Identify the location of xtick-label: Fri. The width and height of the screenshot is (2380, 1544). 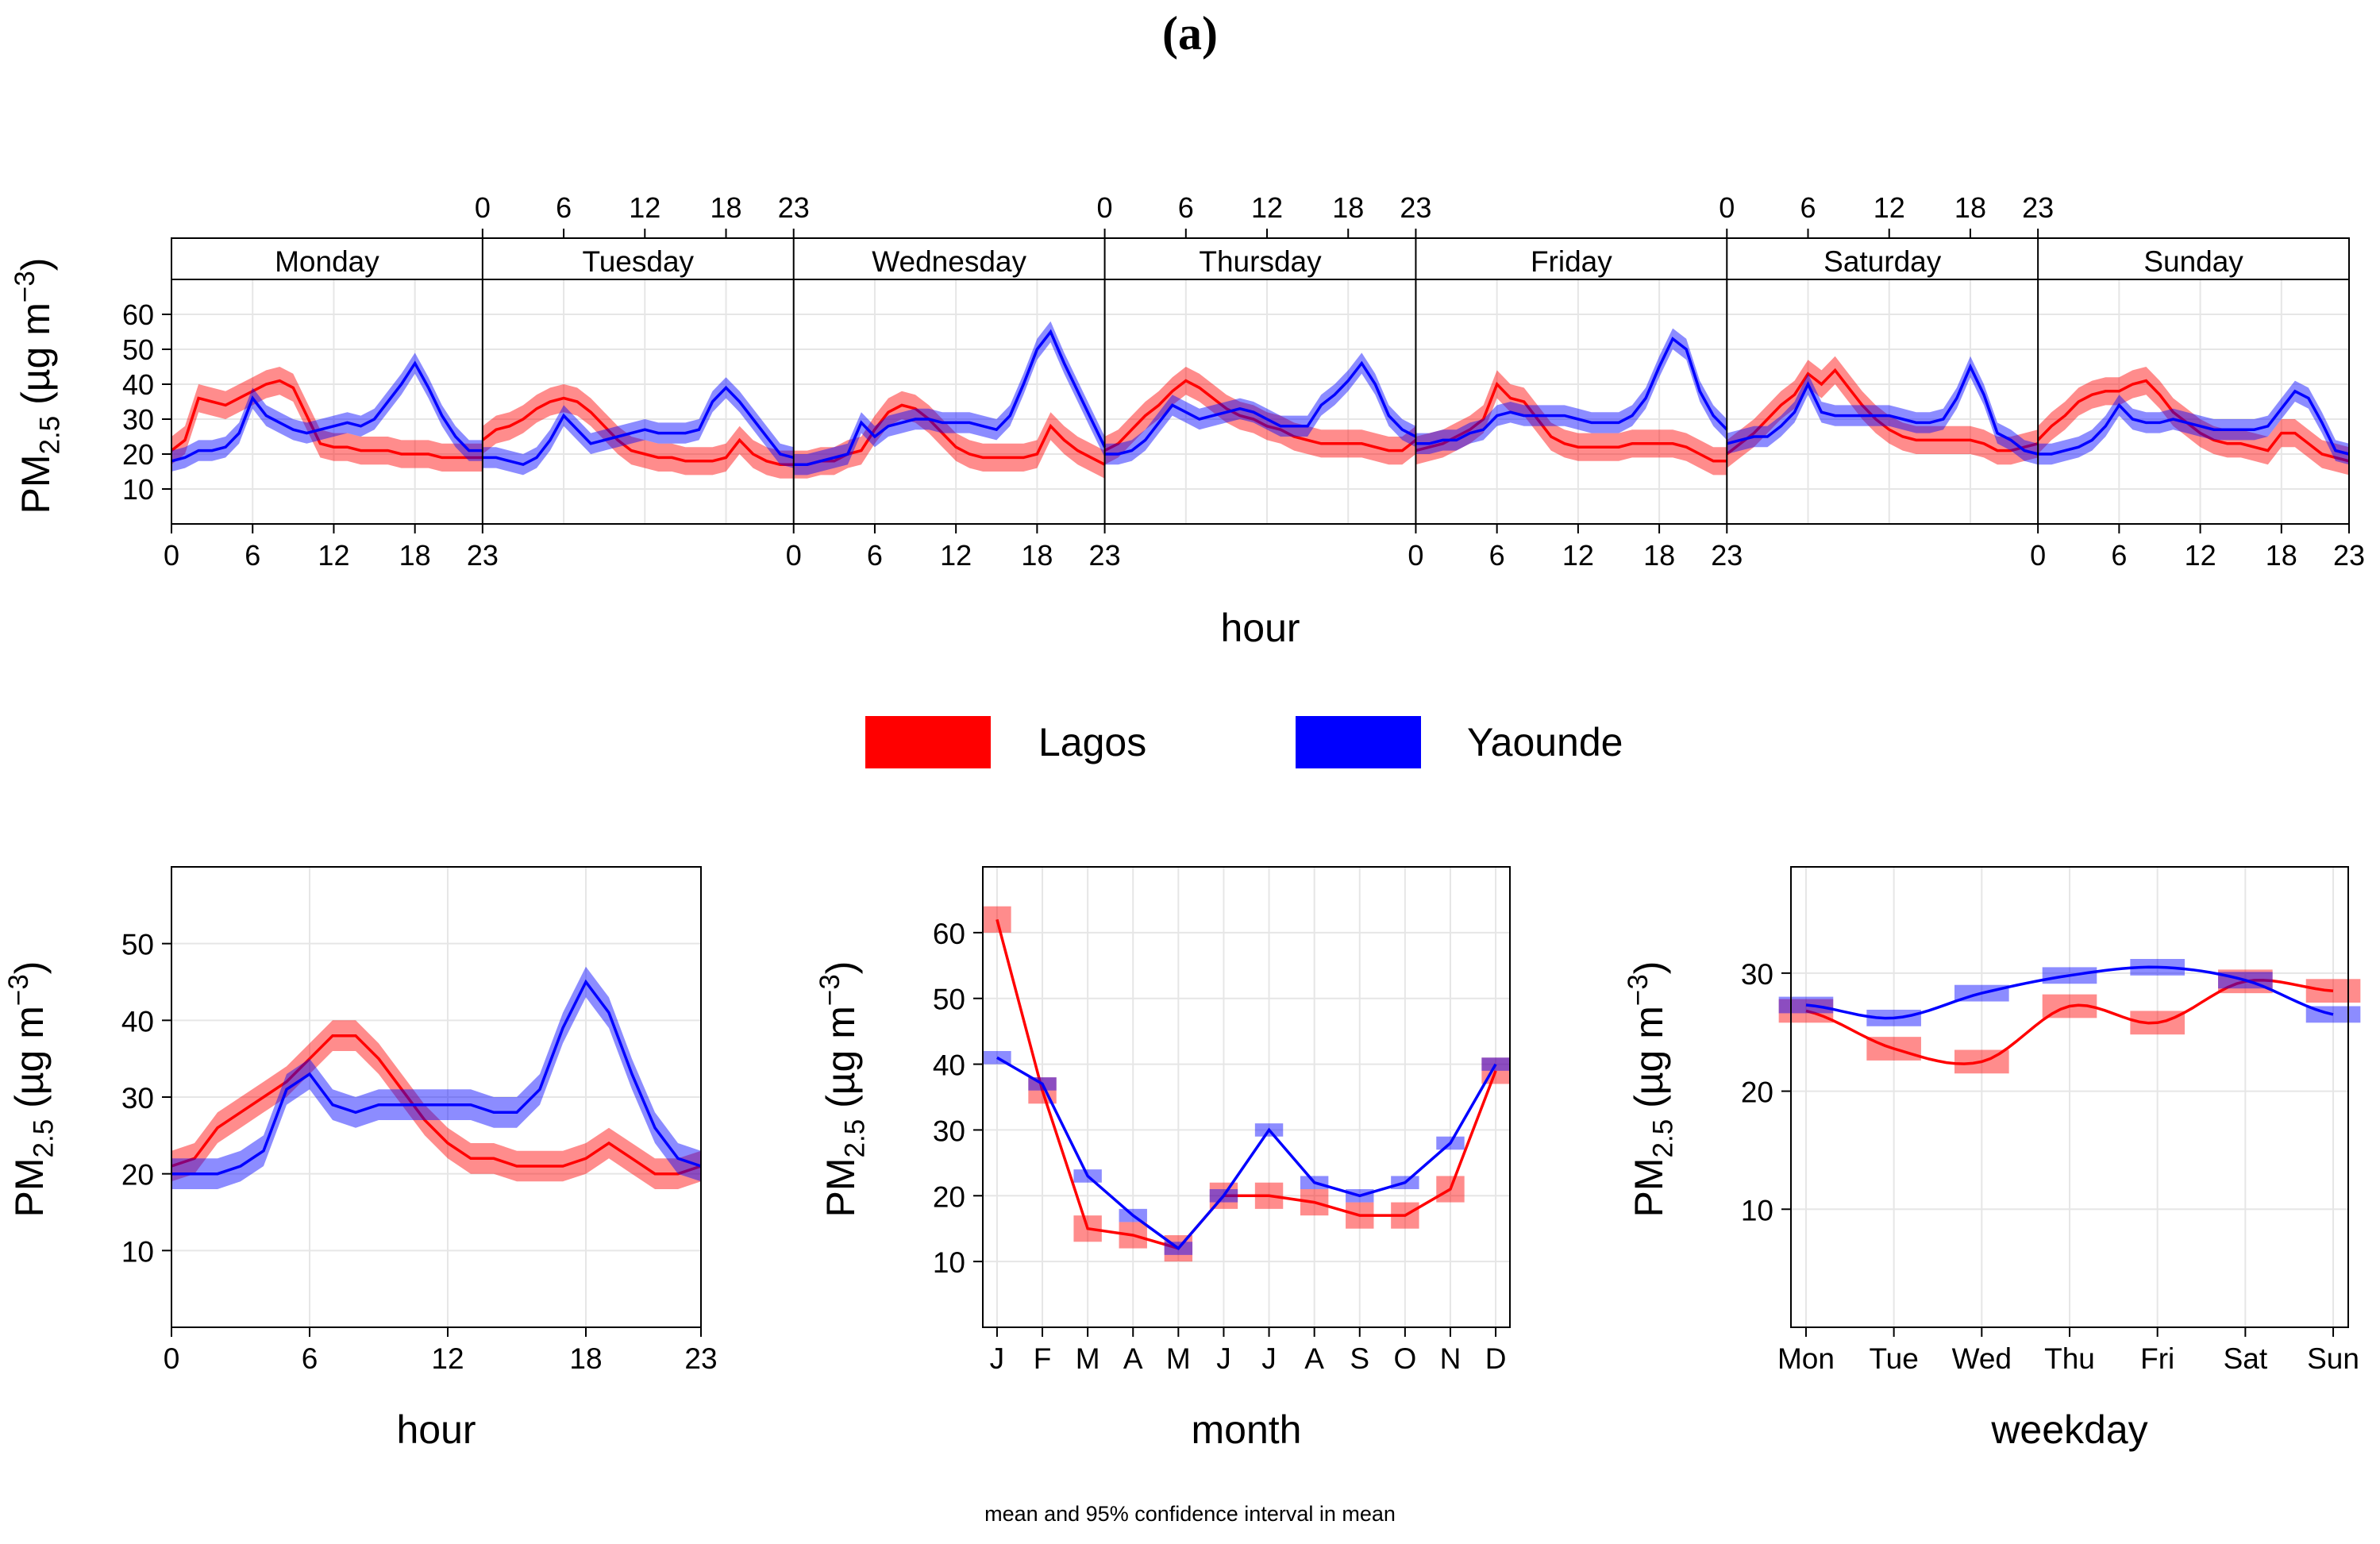
(2157, 1358).